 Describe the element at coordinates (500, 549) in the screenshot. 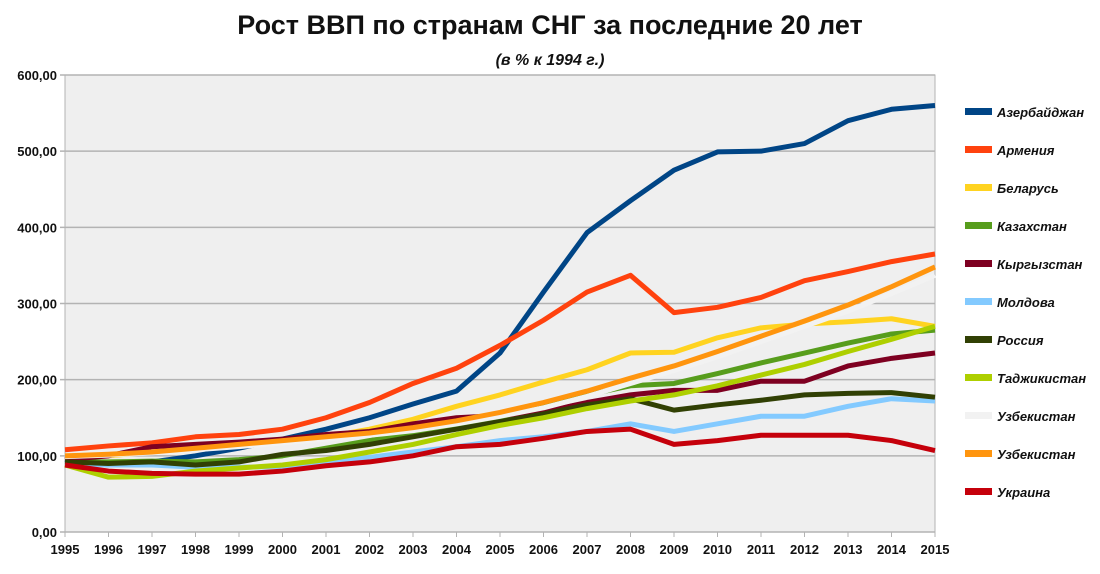

I see `x-tick-label: 2005` at that location.